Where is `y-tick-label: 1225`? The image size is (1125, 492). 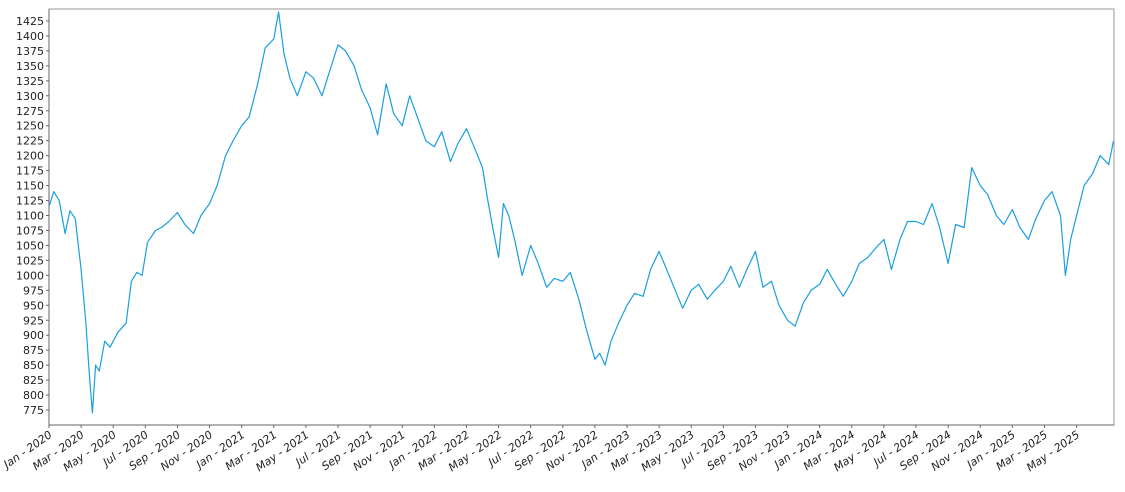 y-tick-label: 1225 is located at coordinates (30, 141).